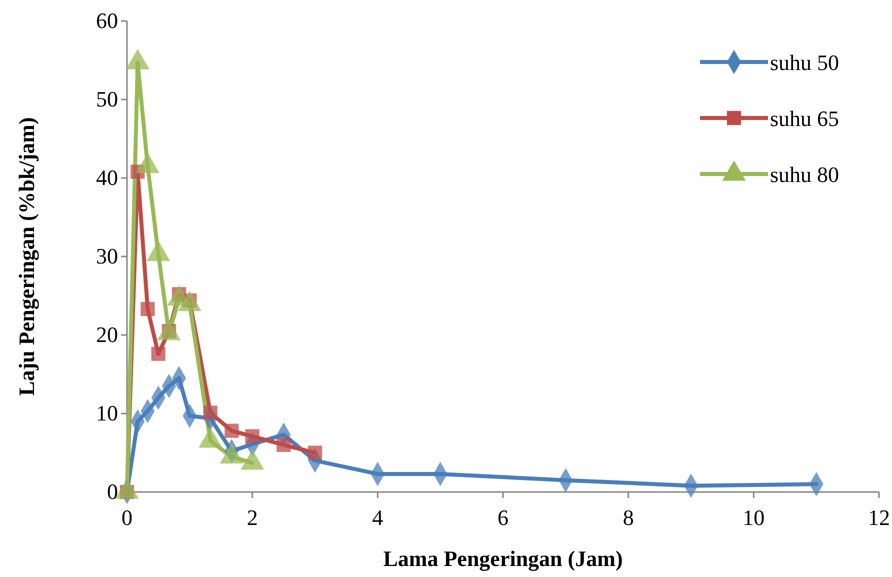 The width and height of the screenshot is (892, 577). Describe the element at coordinates (378, 517) in the screenshot. I see `x-tick-label: 4` at that location.